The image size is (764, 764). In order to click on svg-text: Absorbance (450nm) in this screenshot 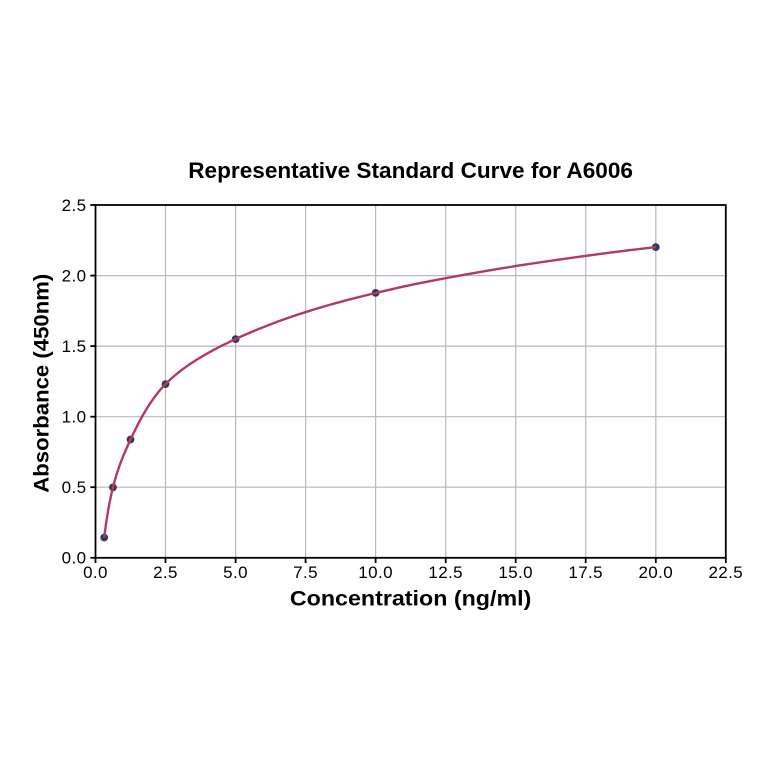, I will do `click(42, 383)`.